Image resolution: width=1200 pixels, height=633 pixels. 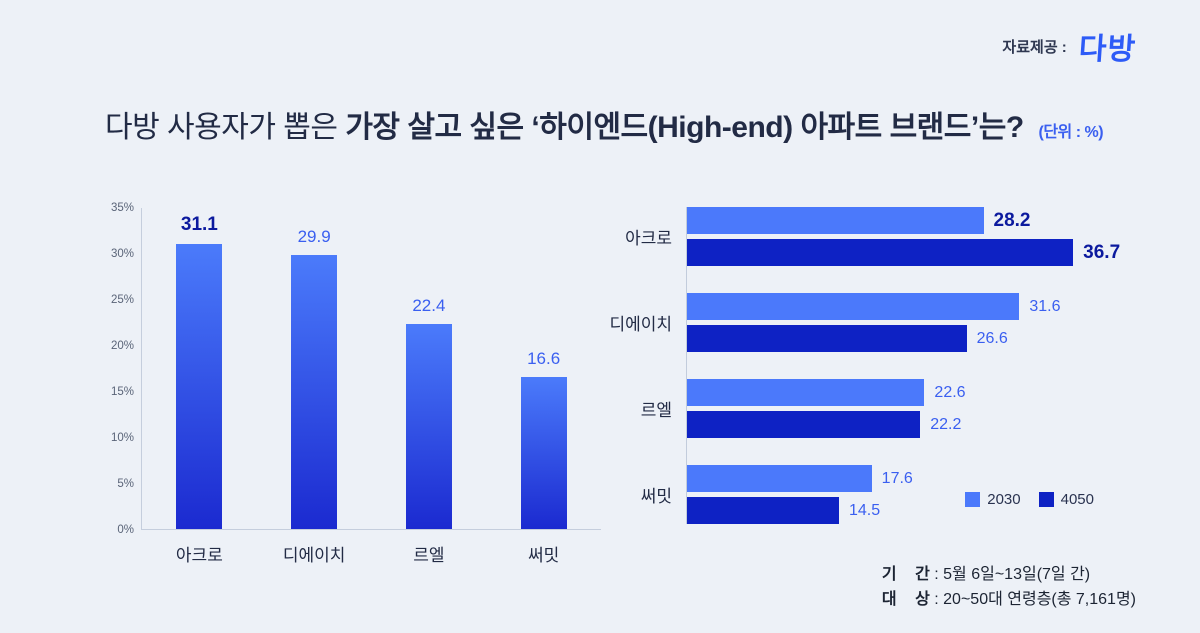 I want to click on h-bars: 28.2 36.7, so click(x=903, y=236).